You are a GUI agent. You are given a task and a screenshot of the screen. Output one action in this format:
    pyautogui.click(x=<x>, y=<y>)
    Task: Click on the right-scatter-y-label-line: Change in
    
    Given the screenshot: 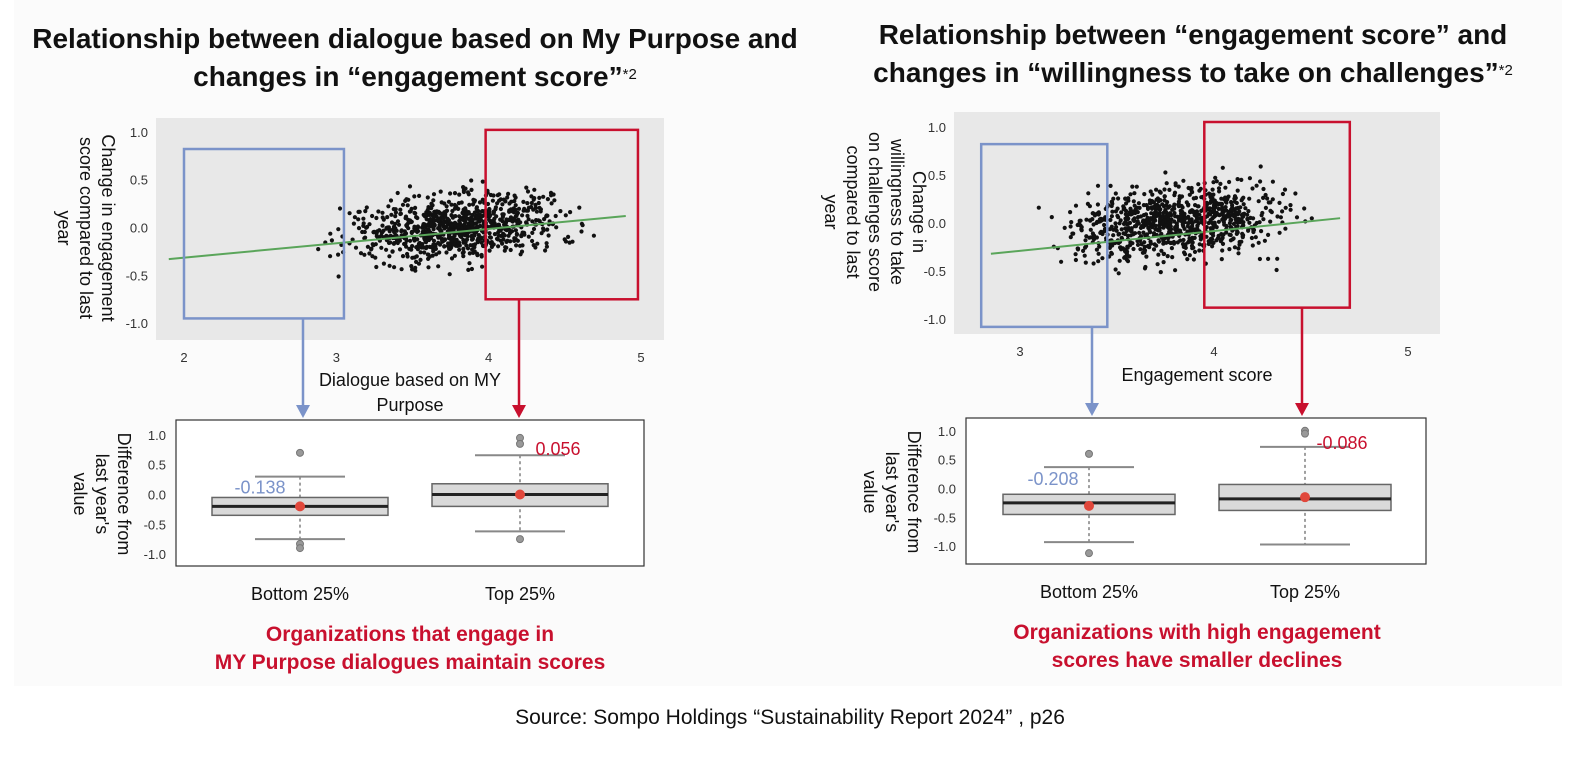 What is the action you would take?
    pyautogui.click(x=919, y=212)
    